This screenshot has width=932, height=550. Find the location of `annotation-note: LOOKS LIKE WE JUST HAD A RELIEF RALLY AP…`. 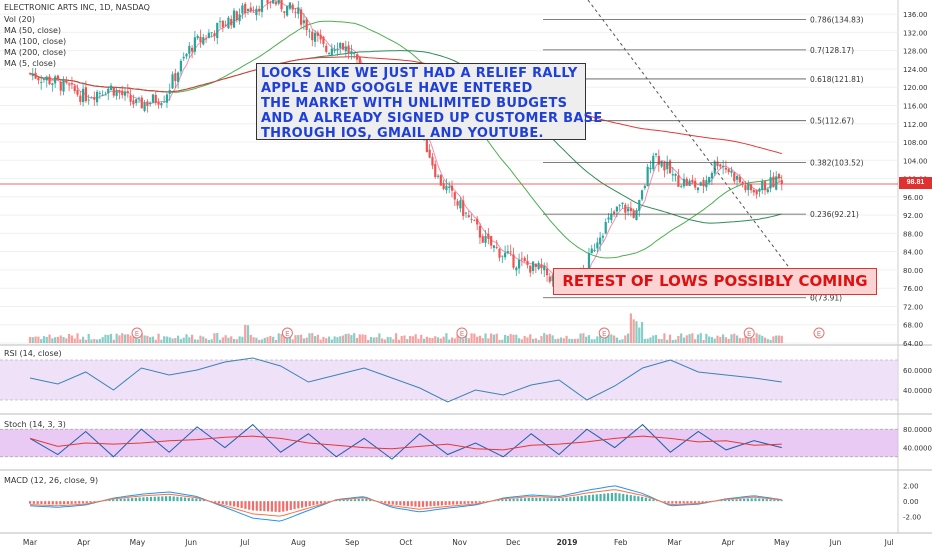

annotation-note: LOOKS LIKE WE JUST HAD A RELIEF RALLY AP… is located at coordinates (429, 102).